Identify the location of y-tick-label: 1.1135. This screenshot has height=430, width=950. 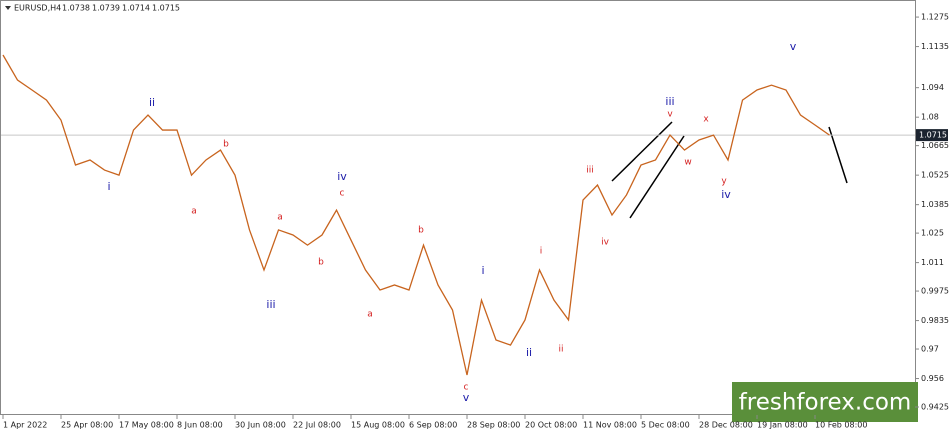
(935, 46).